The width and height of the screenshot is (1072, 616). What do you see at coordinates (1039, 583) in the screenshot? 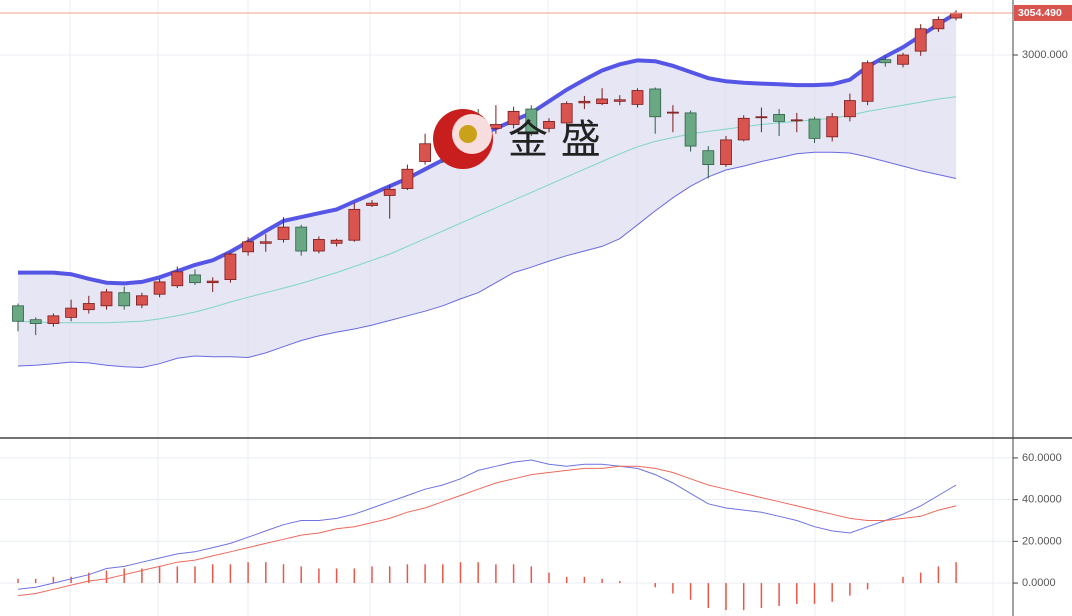
I see `y-tick-label: 0.0000` at bounding box center [1039, 583].